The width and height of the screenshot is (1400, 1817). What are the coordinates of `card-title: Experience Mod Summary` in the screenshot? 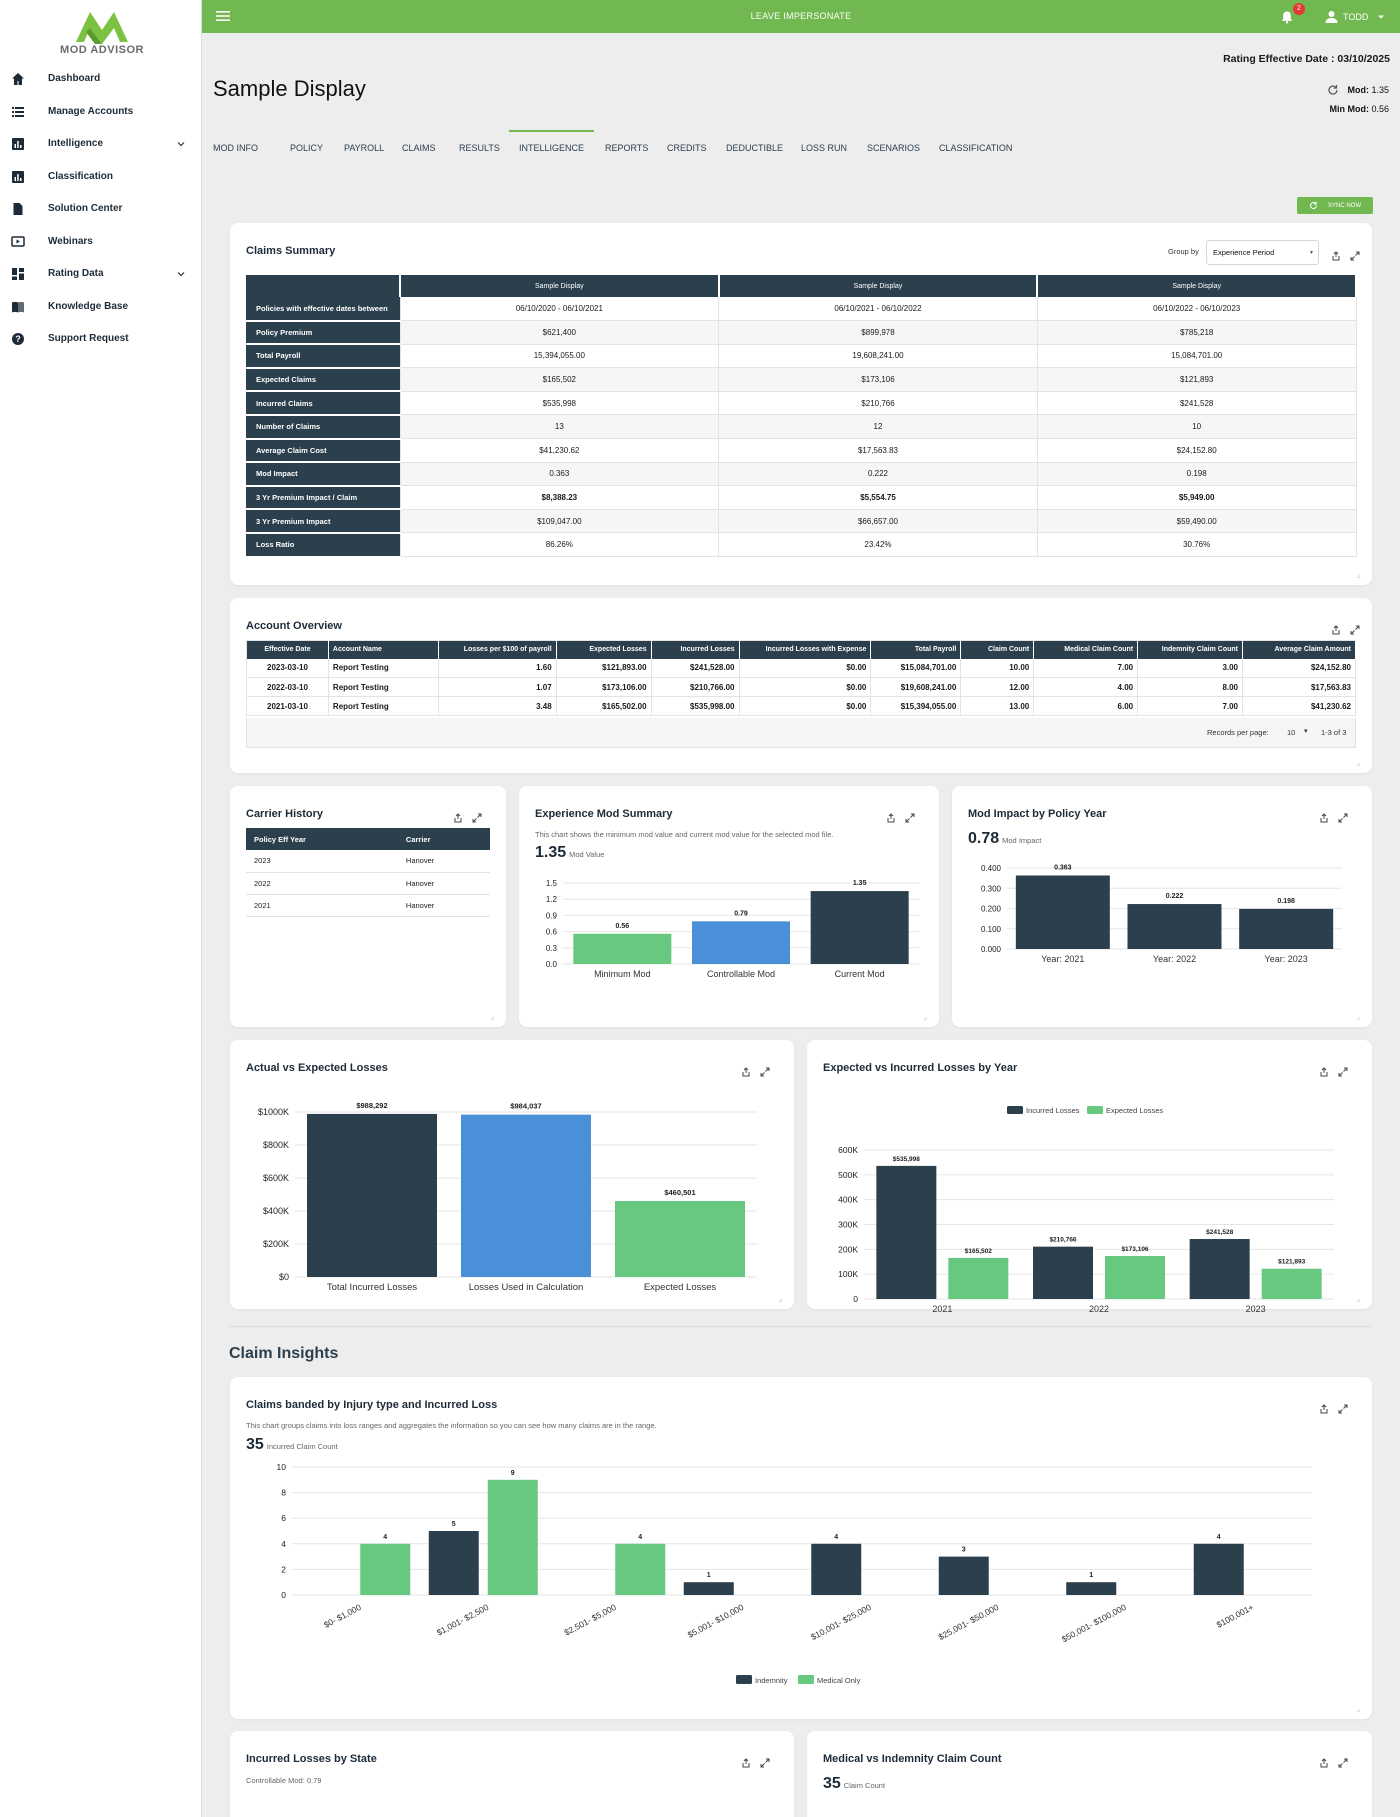 It's located at (604, 814).